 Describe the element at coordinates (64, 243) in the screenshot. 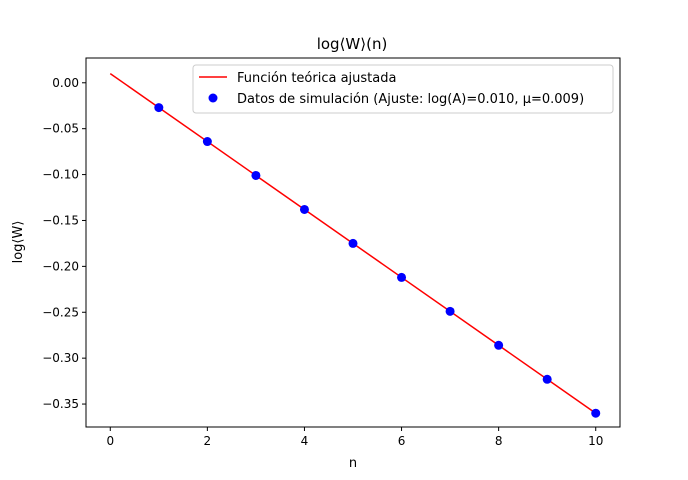

I see `y-axis-ticks: 0.00 −0.05 −0.10 −0.15 −0.20 −0.25 −0.30 −0.35` at that location.